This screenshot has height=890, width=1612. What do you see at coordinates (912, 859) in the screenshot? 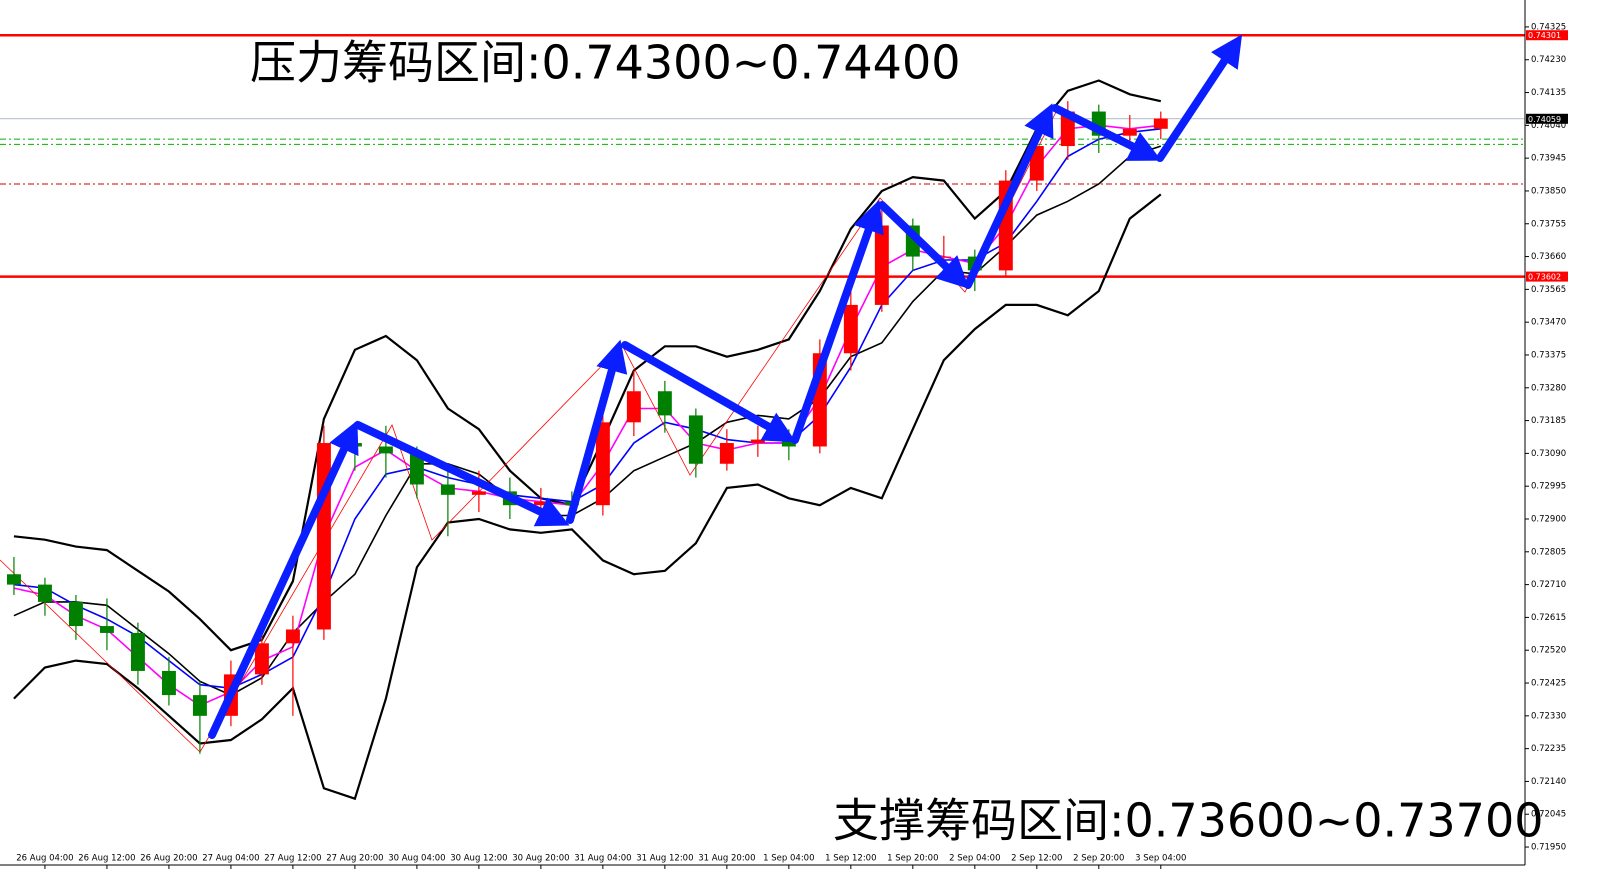
I see `x-tick-label: 1 Sep 20:00` at bounding box center [912, 859].